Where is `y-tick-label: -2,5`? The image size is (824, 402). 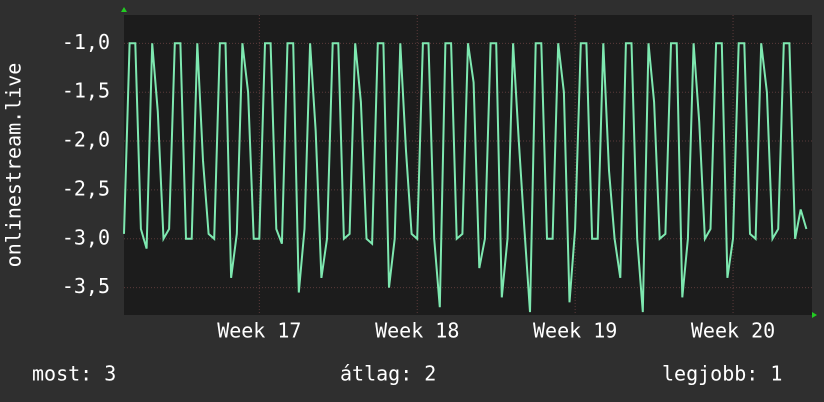 y-tick-label: -2,5 is located at coordinates (86, 188).